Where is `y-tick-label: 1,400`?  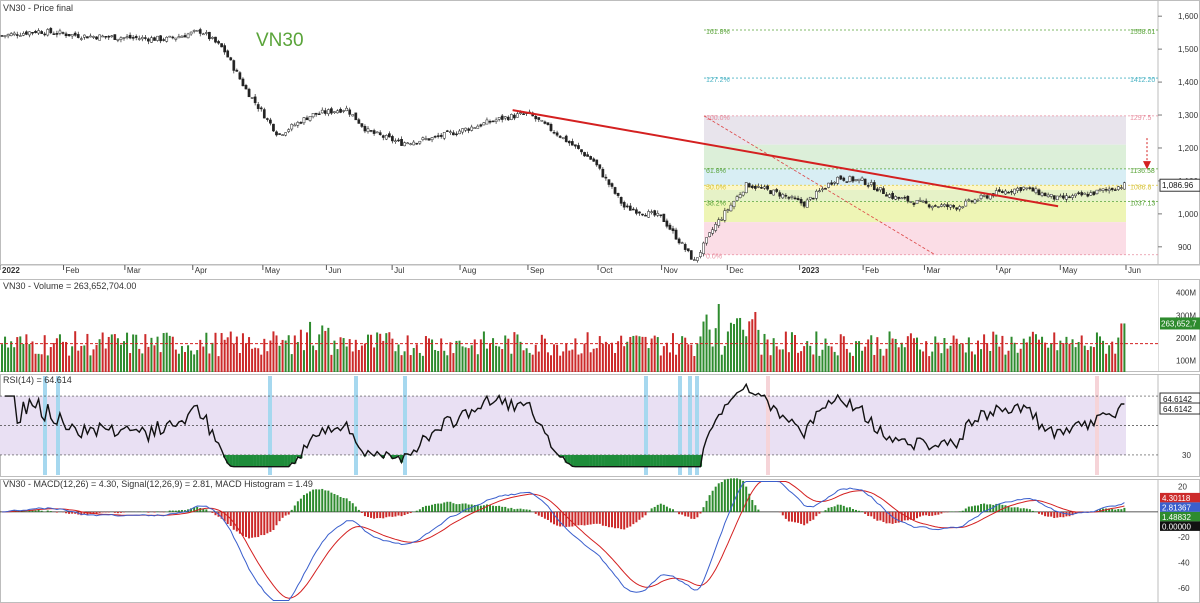 y-tick-label: 1,400 is located at coordinates (1188, 82).